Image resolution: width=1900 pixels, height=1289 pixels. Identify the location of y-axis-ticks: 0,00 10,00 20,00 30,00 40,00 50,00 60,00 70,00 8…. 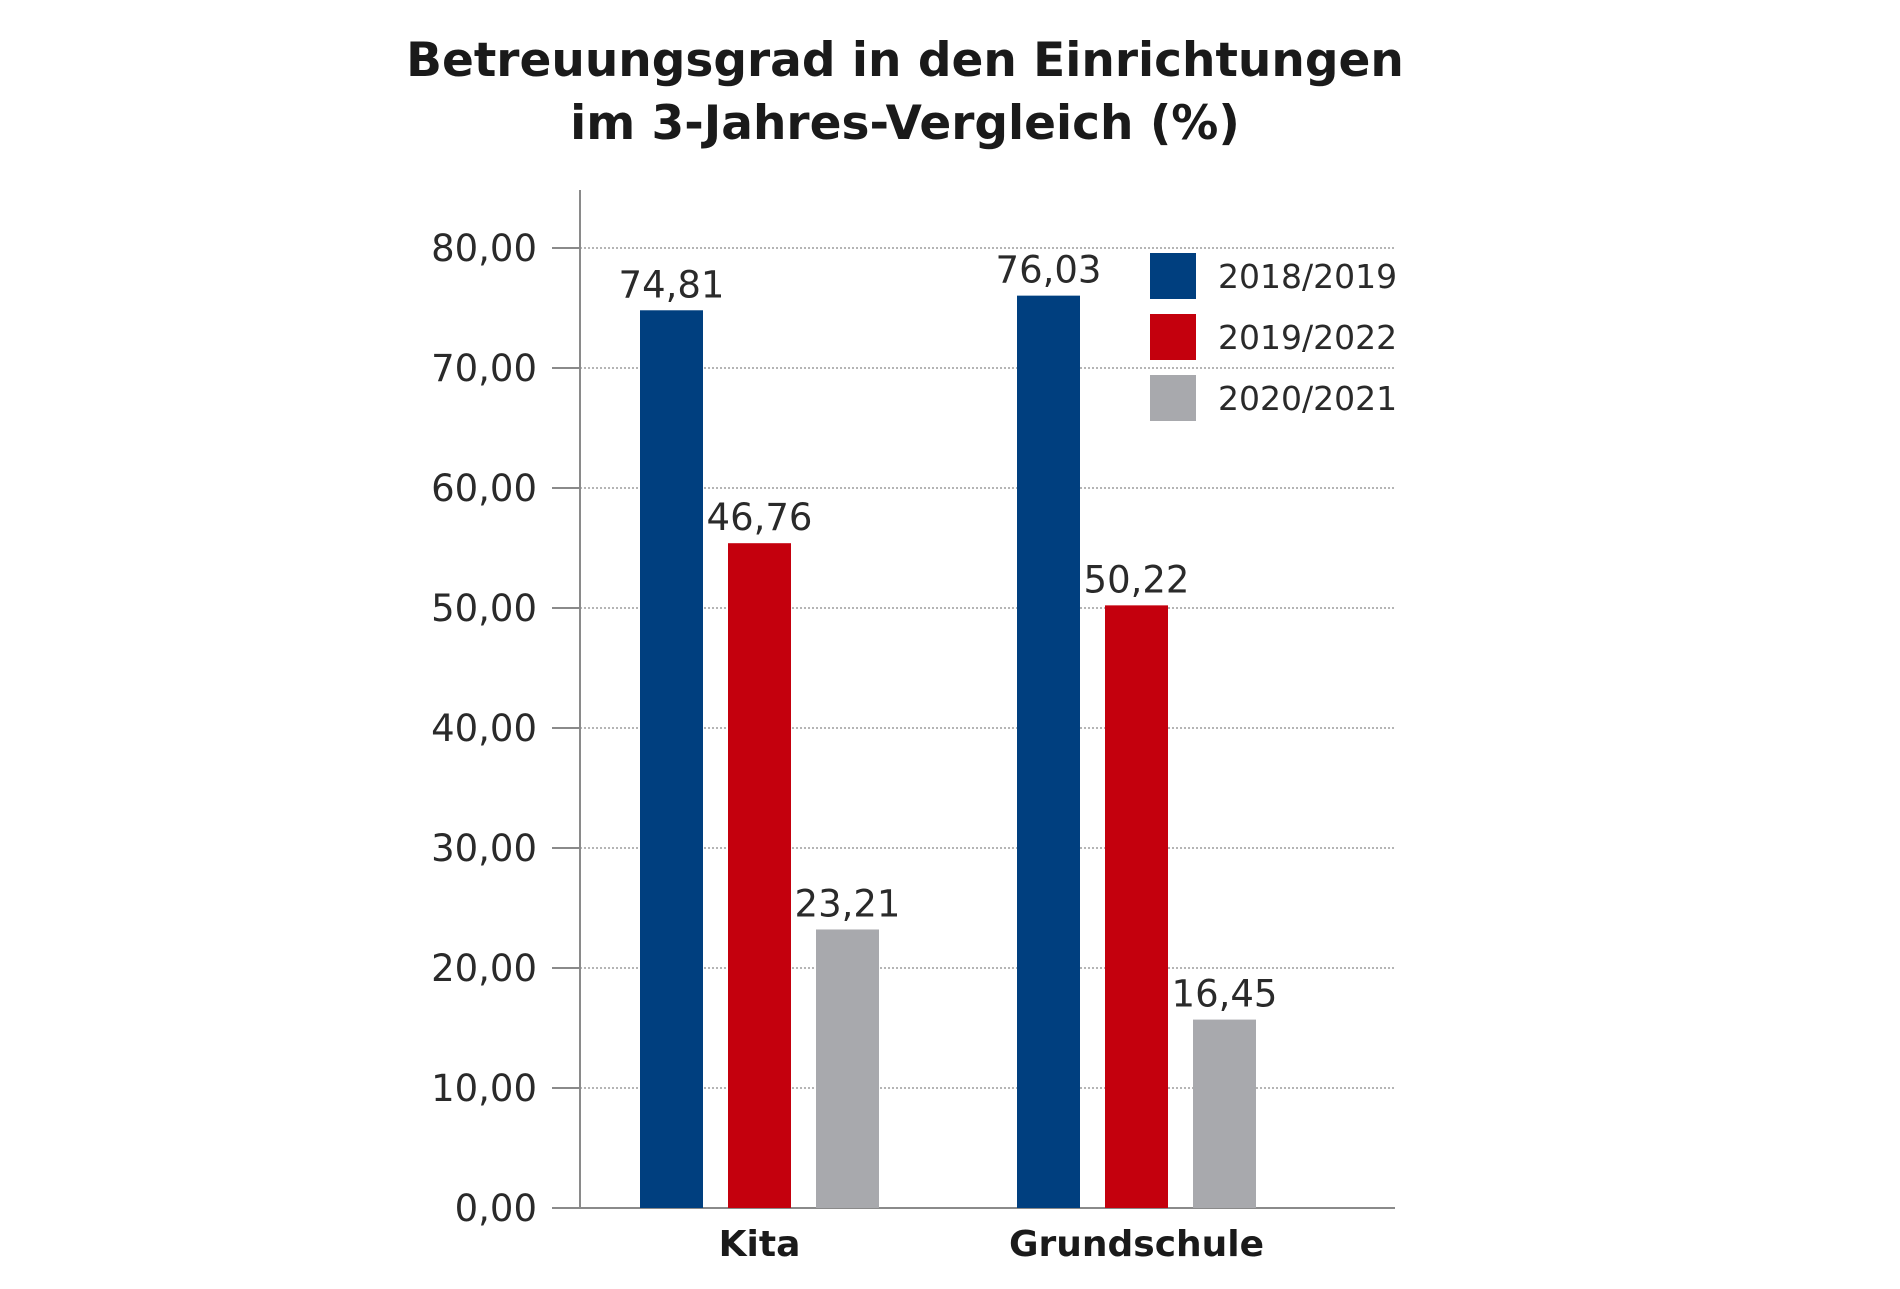
(505, 728).